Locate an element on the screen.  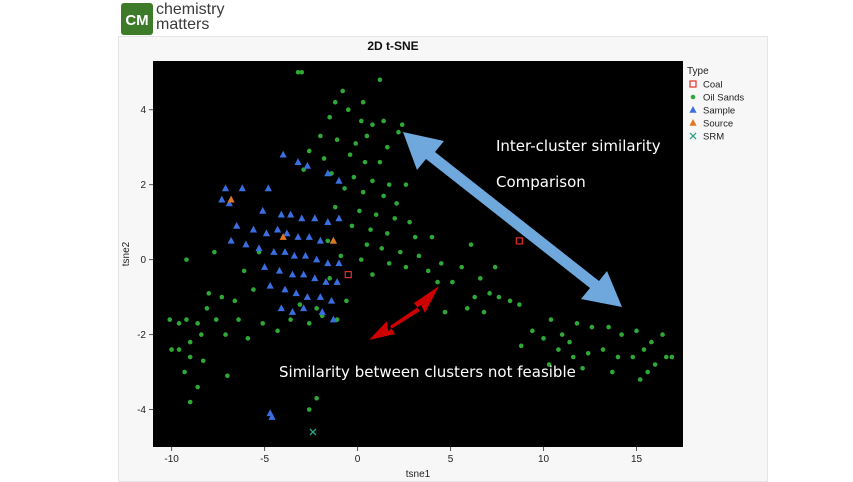
annotation-similarity-not-feasible: Similarity between clusters not feasible is located at coordinates (427, 372).